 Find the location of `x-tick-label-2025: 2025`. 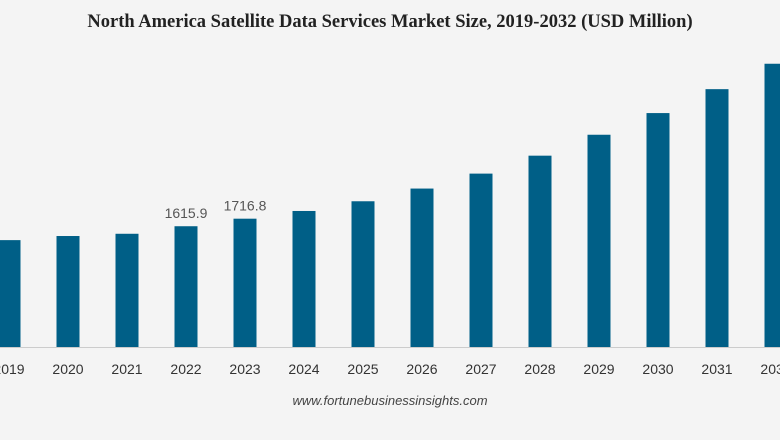

x-tick-label-2025: 2025 is located at coordinates (362, 369).